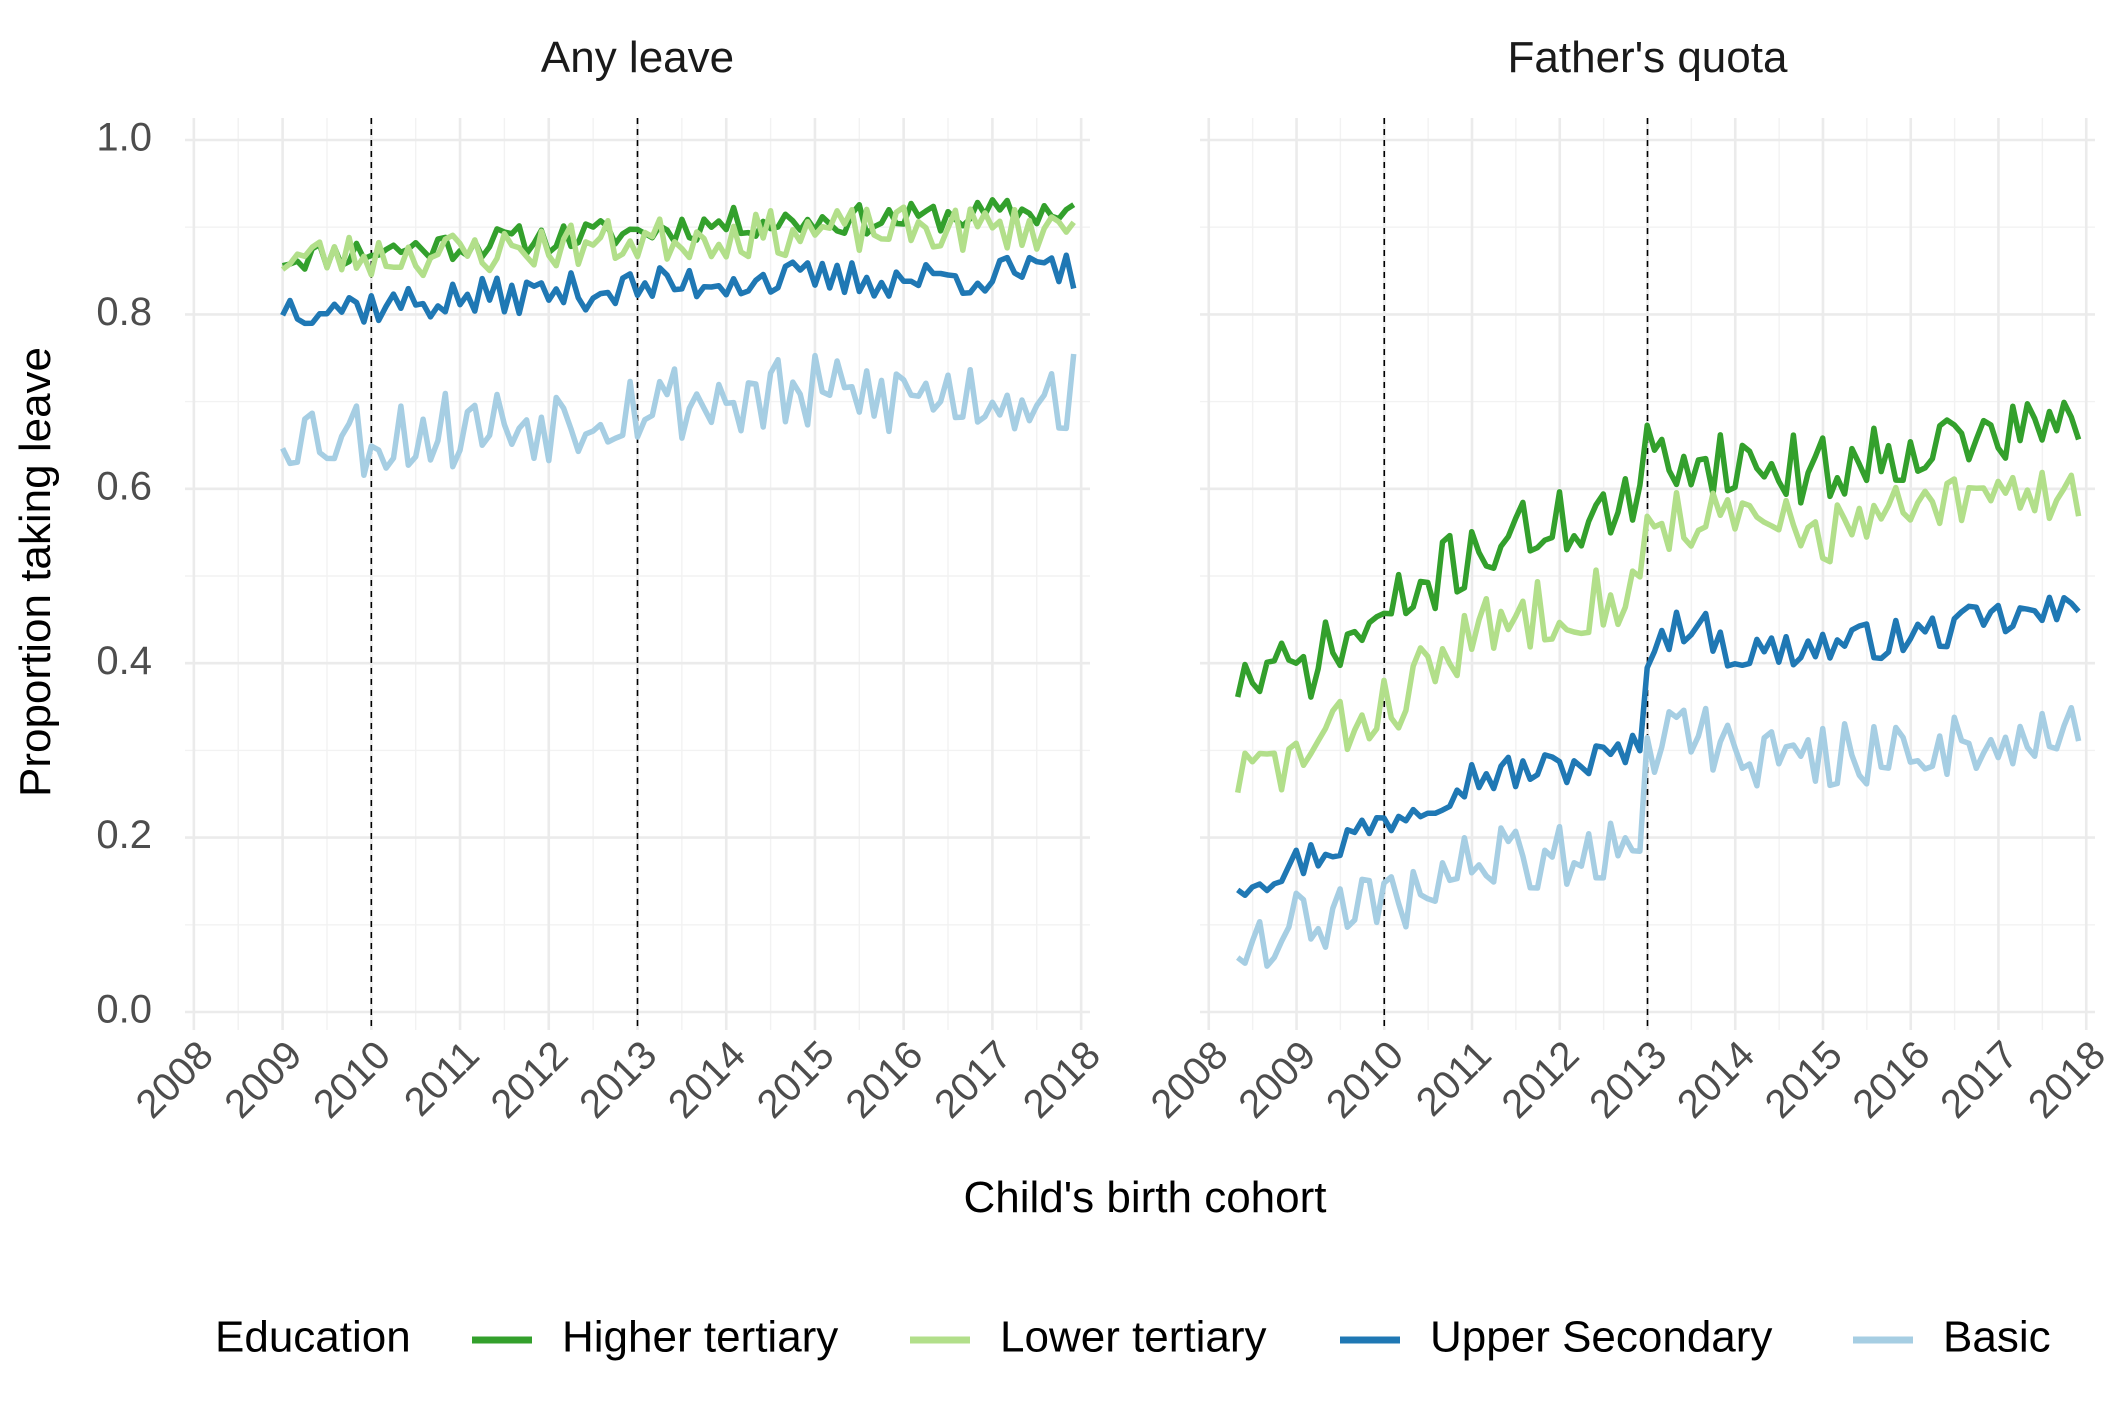 The width and height of the screenshot is (2125, 1417). Describe the element at coordinates (124, 138) in the screenshot. I see `y-tick-label: 1.0` at that location.